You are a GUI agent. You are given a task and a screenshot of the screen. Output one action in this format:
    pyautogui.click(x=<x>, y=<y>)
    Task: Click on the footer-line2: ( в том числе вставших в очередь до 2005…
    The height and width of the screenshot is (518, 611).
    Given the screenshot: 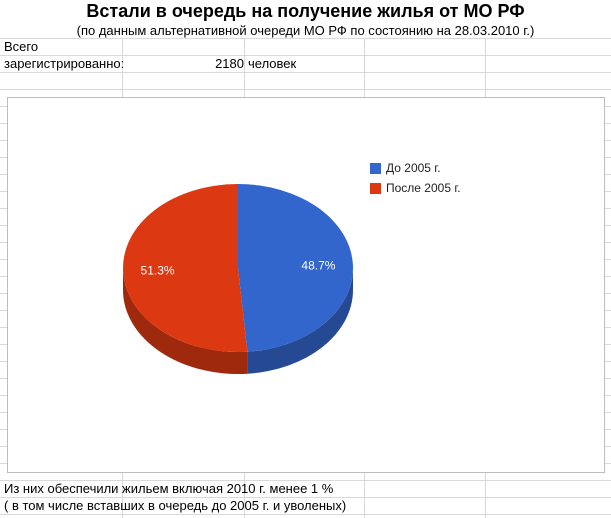 What is the action you would take?
    pyautogui.click(x=175, y=505)
    